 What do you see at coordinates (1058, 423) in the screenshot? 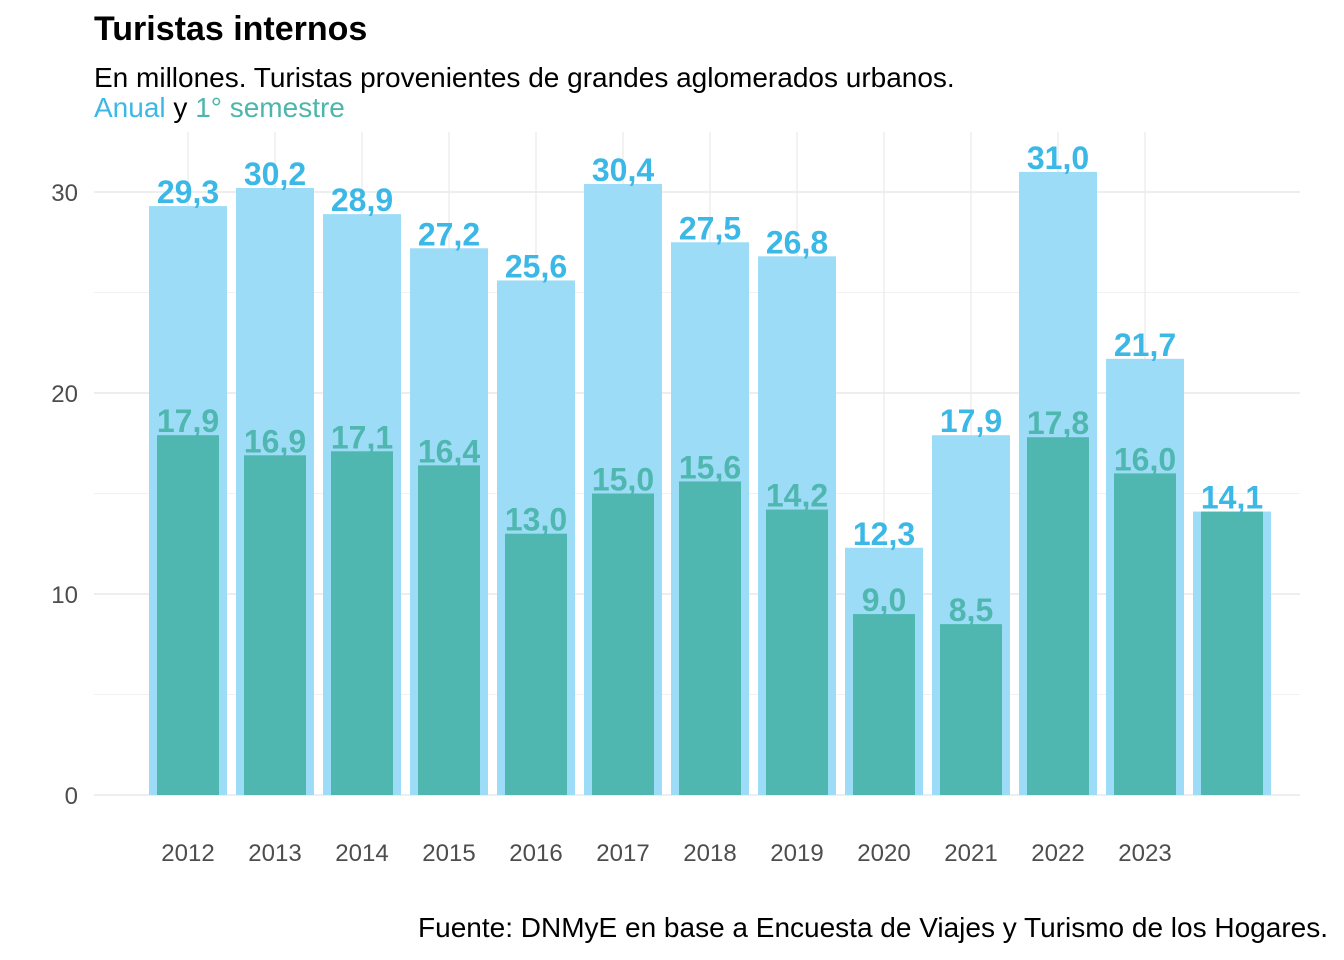
I see `data-label-semester: 17,8` at bounding box center [1058, 423].